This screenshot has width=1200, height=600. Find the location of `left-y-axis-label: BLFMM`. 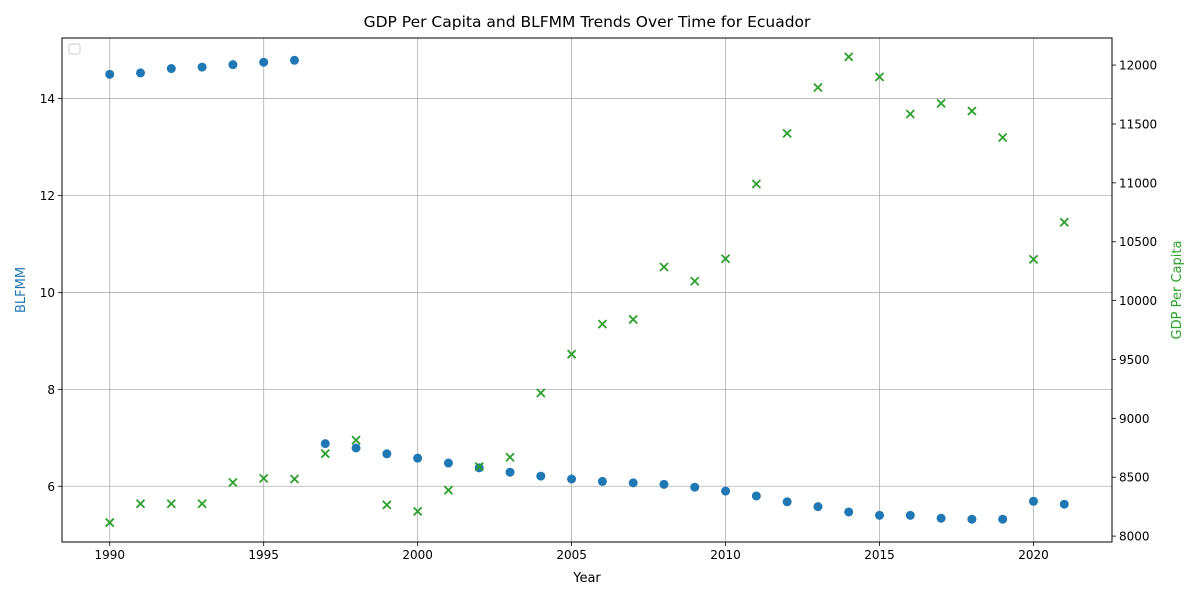

left-y-axis-label: BLFMM is located at coordinates (21, 290).